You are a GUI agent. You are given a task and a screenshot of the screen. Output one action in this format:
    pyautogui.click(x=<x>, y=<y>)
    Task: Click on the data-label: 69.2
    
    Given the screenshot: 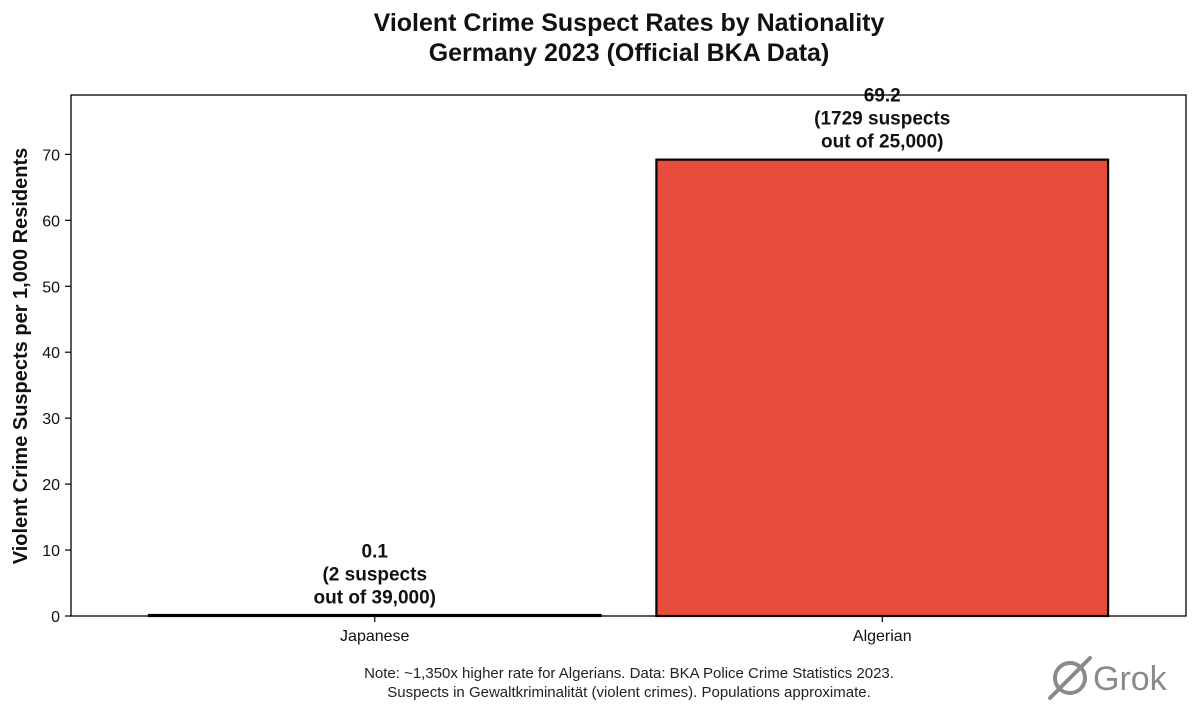 What is the action you would take?
    pyautogui.click(x=882, y=96)
    